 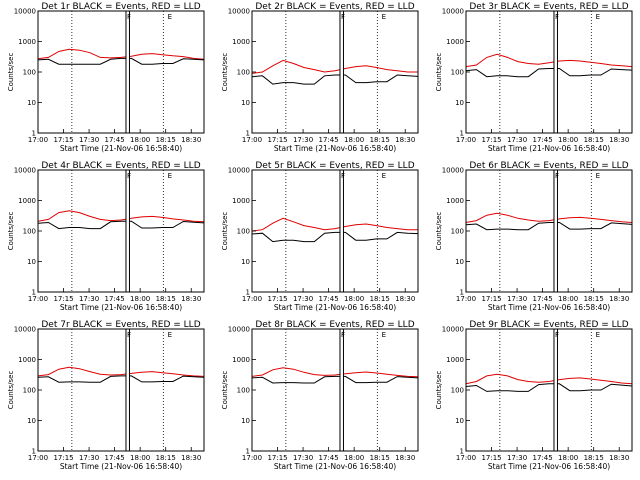 I want to click on panel1-ytick-label: 10000, so click(x=25, y=12).